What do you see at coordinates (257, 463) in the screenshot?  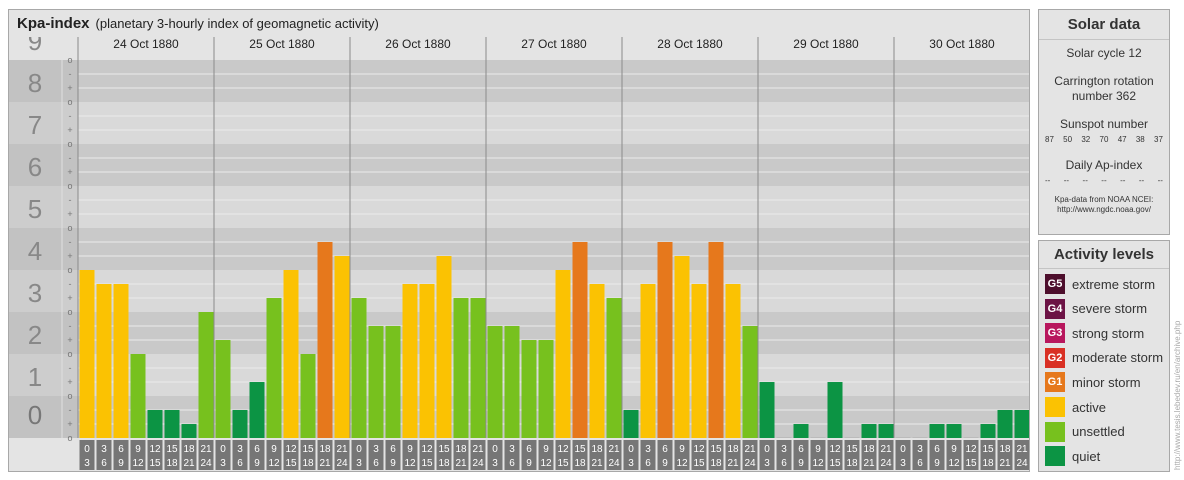 I see `x-tick-end: 9` at bounding box center [257, 463].